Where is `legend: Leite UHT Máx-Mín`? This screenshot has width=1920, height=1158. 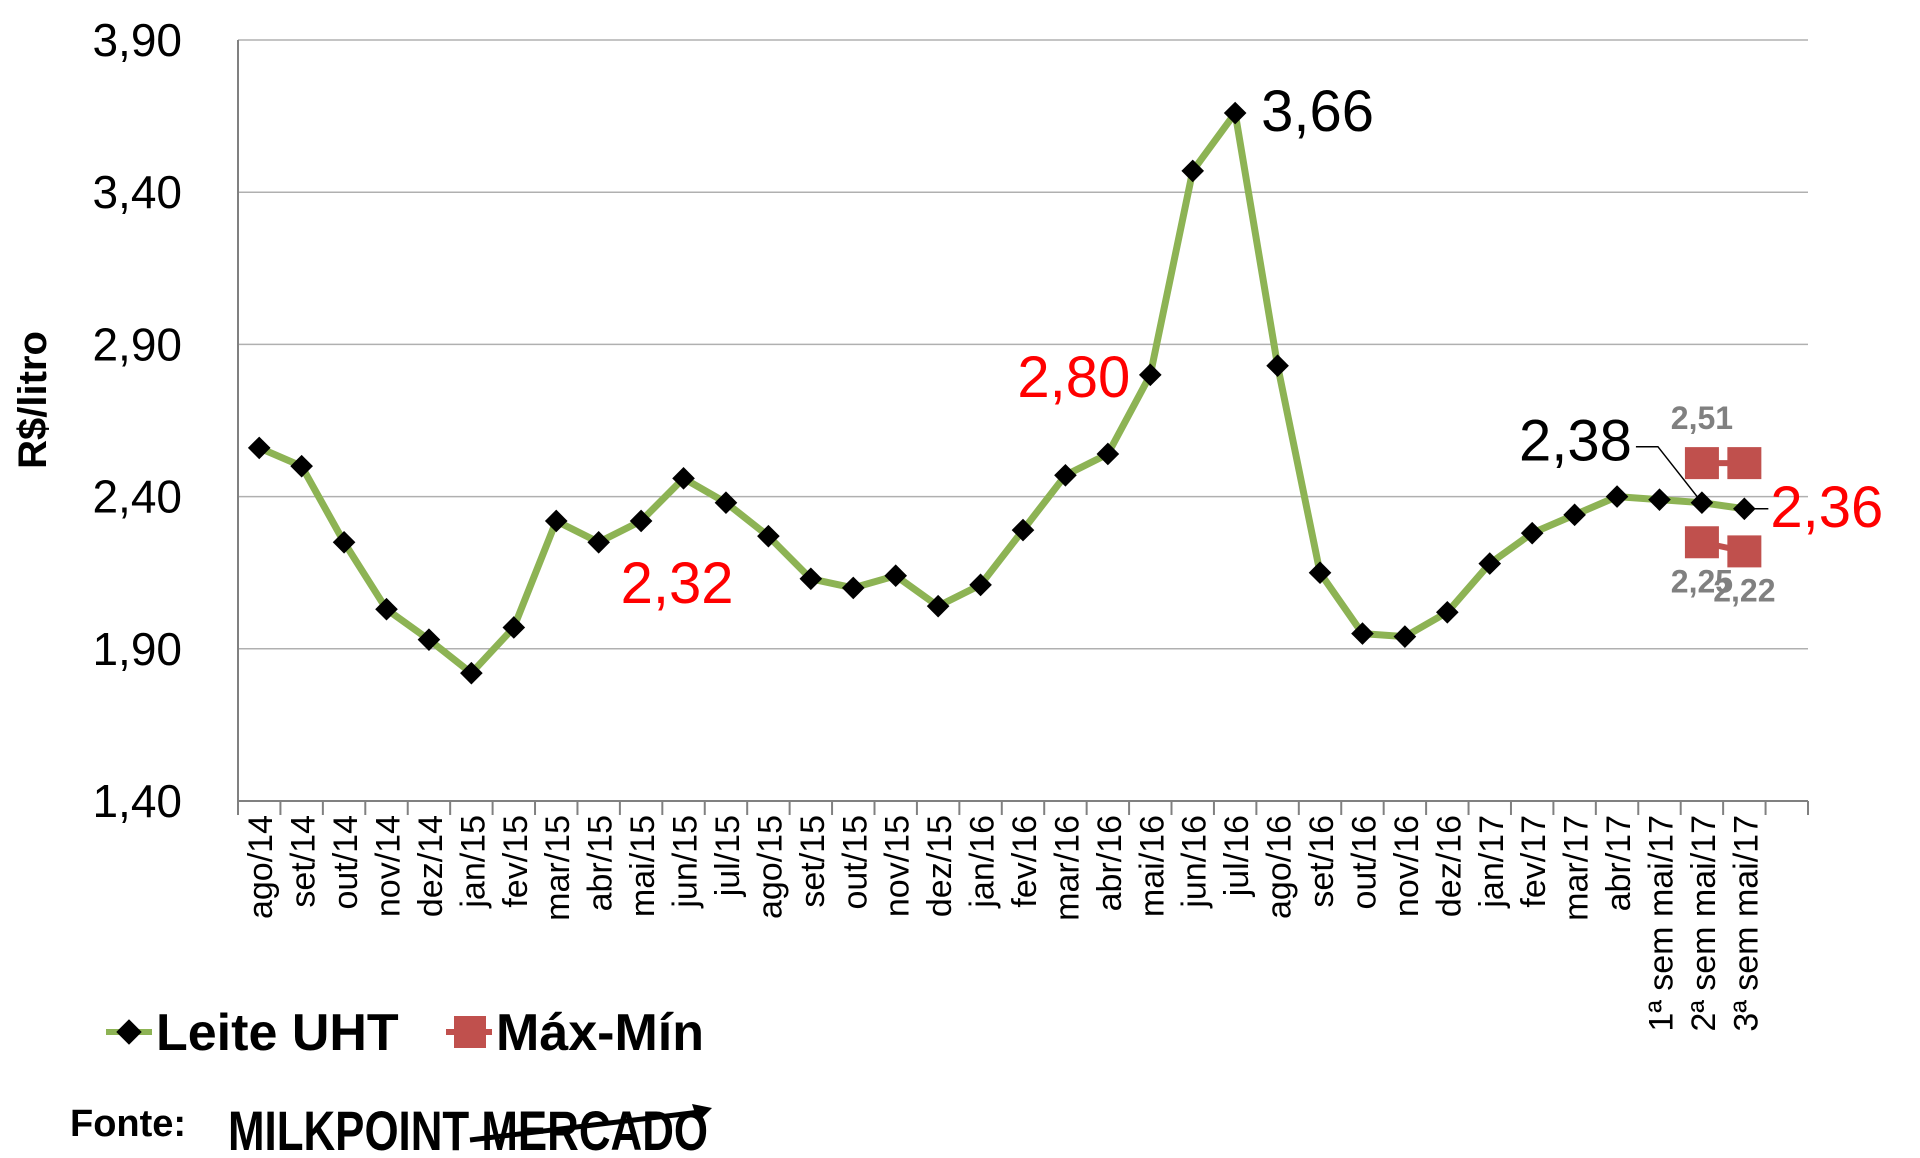
legend: Leite UHT Máx-Mín is located at coordinates (405, 1033).